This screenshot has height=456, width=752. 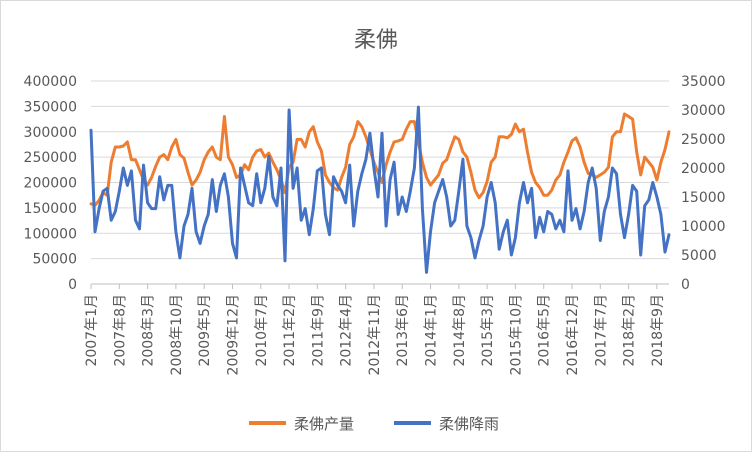 What do you see at coordinates (50, 158) in the screenshot?
I see `left-tick-label: 250000` at bounding box center [50, 158].